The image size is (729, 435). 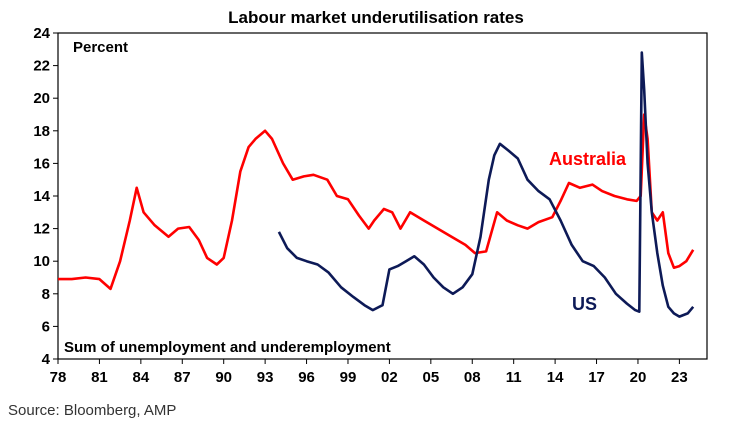 I want to click on x-tick-label: 93, so click(x=265, y=377).